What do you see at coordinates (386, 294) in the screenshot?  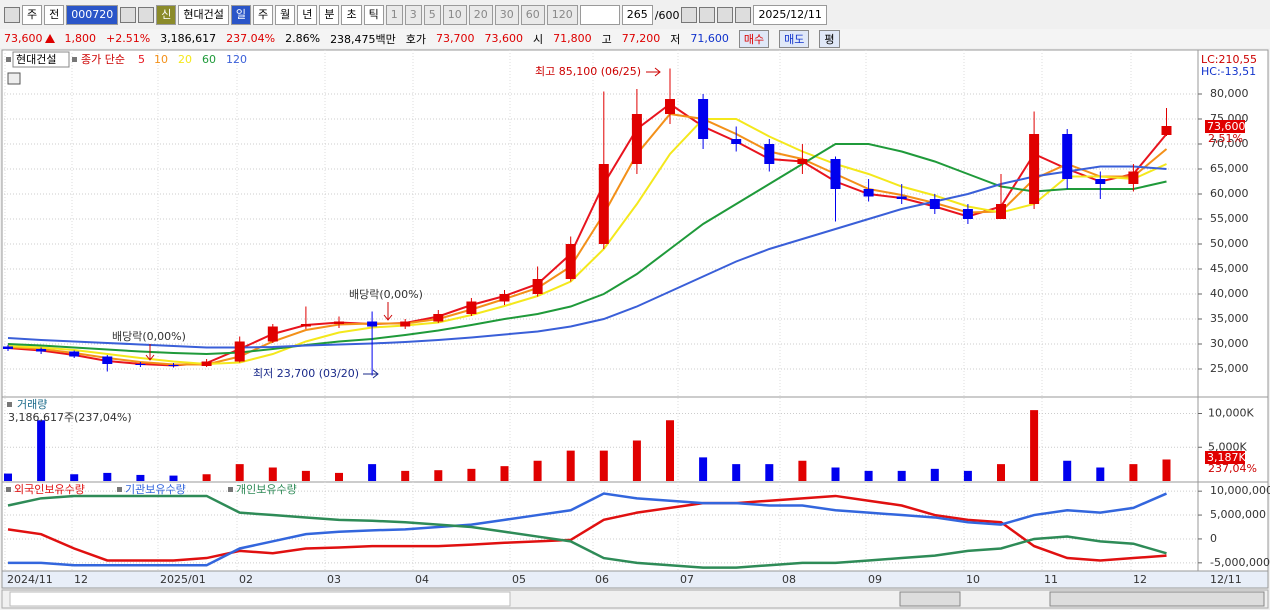 I see `annotation-dividend: 배당락(0,00%)` at bounding box center [386, 294].